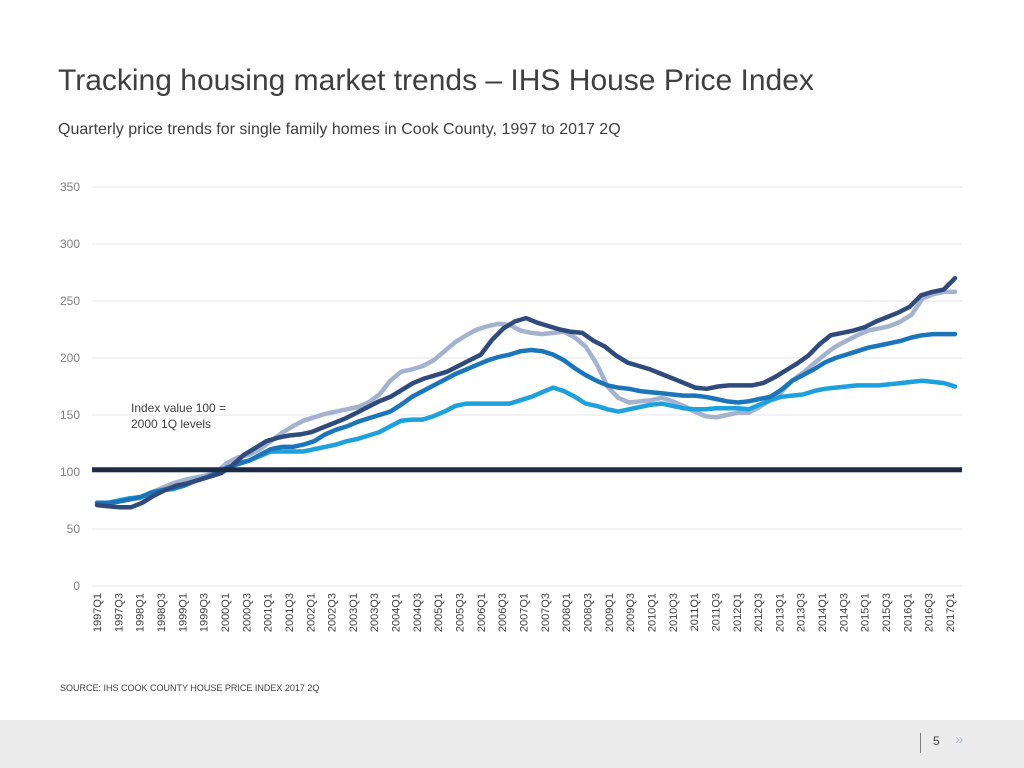 The width and height of the screenshot is (1024, 768). Describe the element at coordinates (70, 301) in the screenshot. I see `y-tick-label: 250` at that location.